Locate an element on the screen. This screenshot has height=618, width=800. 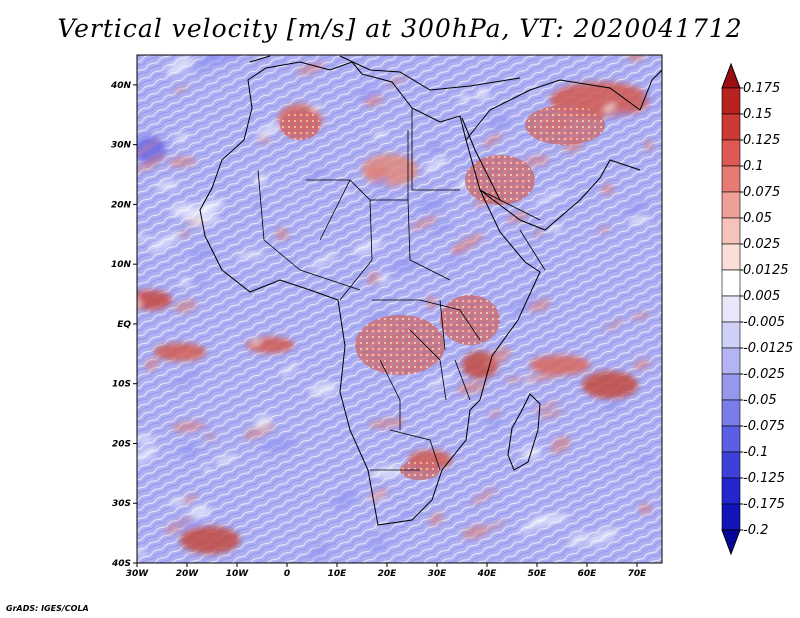
colorbar-label: -0.075 is located at coordinates (764, 426).